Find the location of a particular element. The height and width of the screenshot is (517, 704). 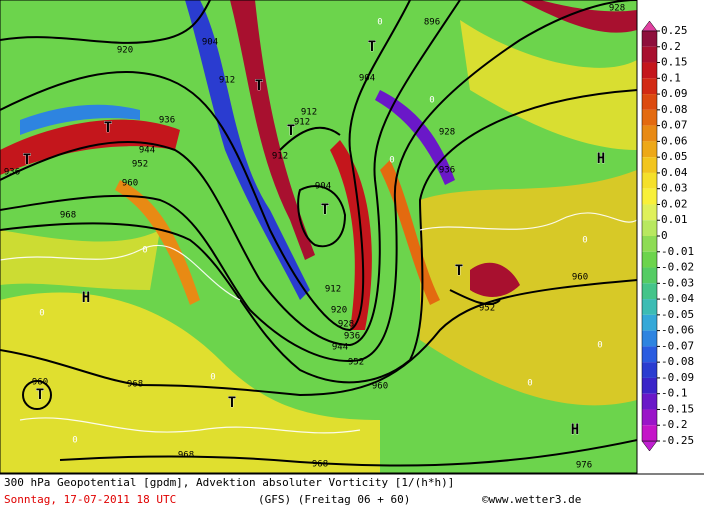

footer-date: Sonntag, 17-07-2011 18 UTC is located at coordinates (90, 499).